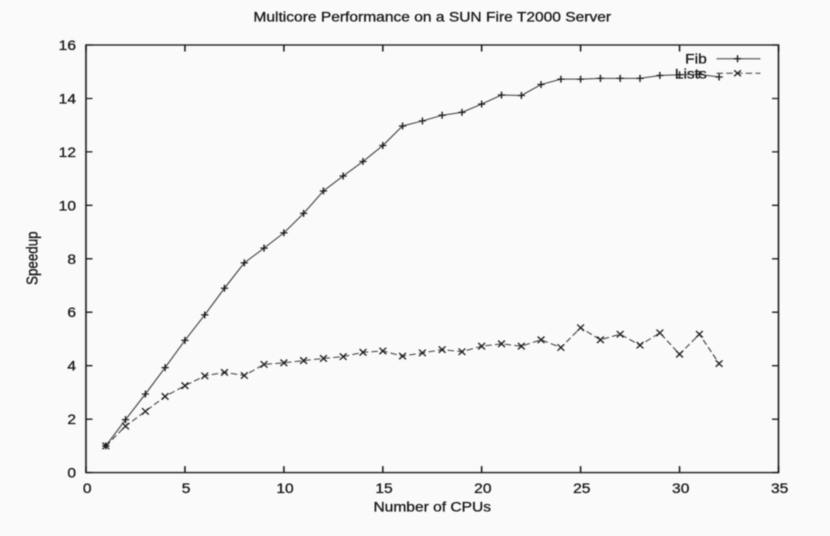  Describe the element at coordinates (581, 489) in the screenshot. I see `svg-text: 25` at that location.